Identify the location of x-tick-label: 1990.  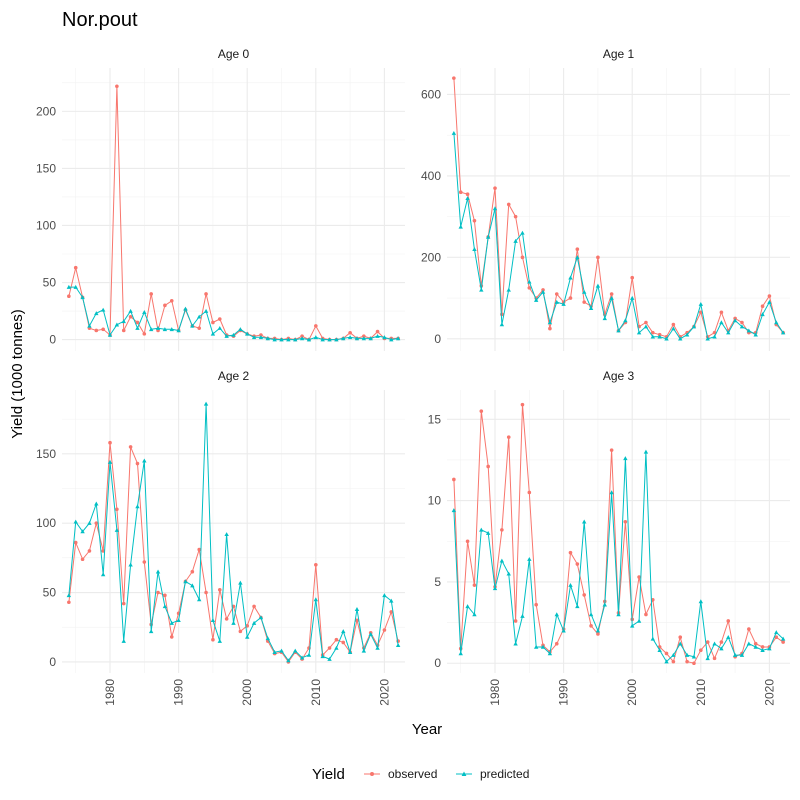
(179, 692).